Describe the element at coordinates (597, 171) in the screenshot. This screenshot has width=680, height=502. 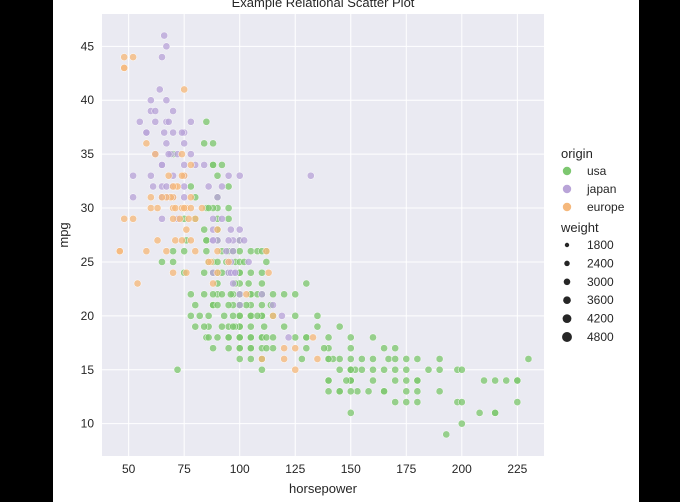
I see `legend-label-usa: usa` at that location.